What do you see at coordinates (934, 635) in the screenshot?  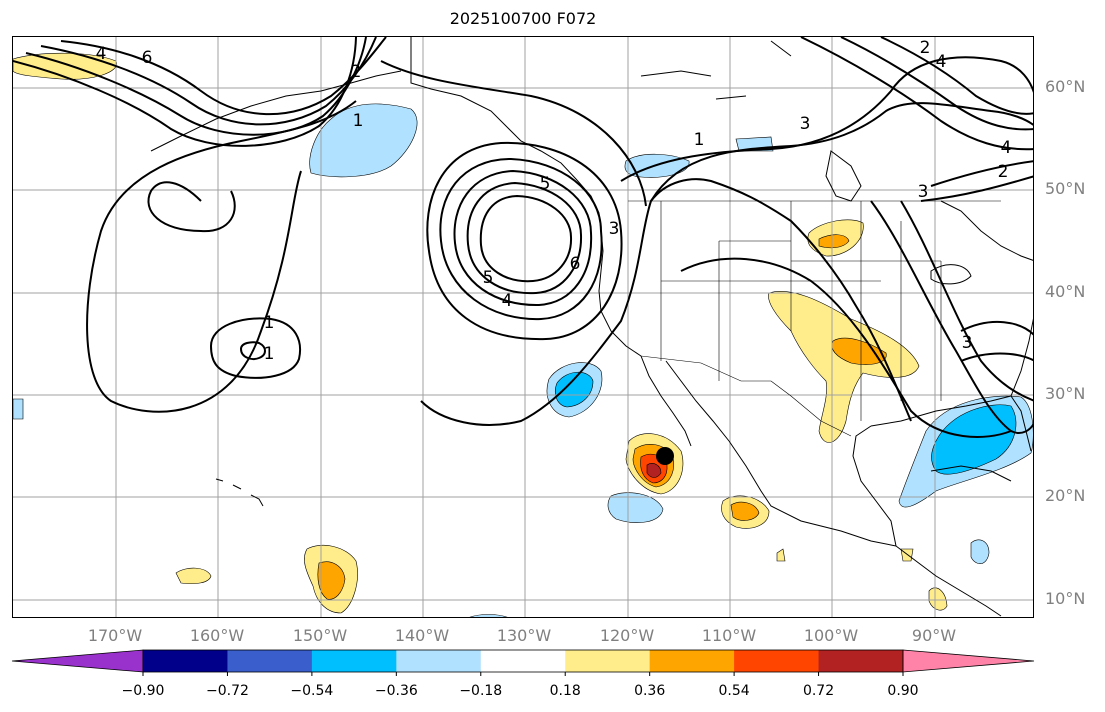 I see `lon-label: 90°W` at bounding box center [934, 635].